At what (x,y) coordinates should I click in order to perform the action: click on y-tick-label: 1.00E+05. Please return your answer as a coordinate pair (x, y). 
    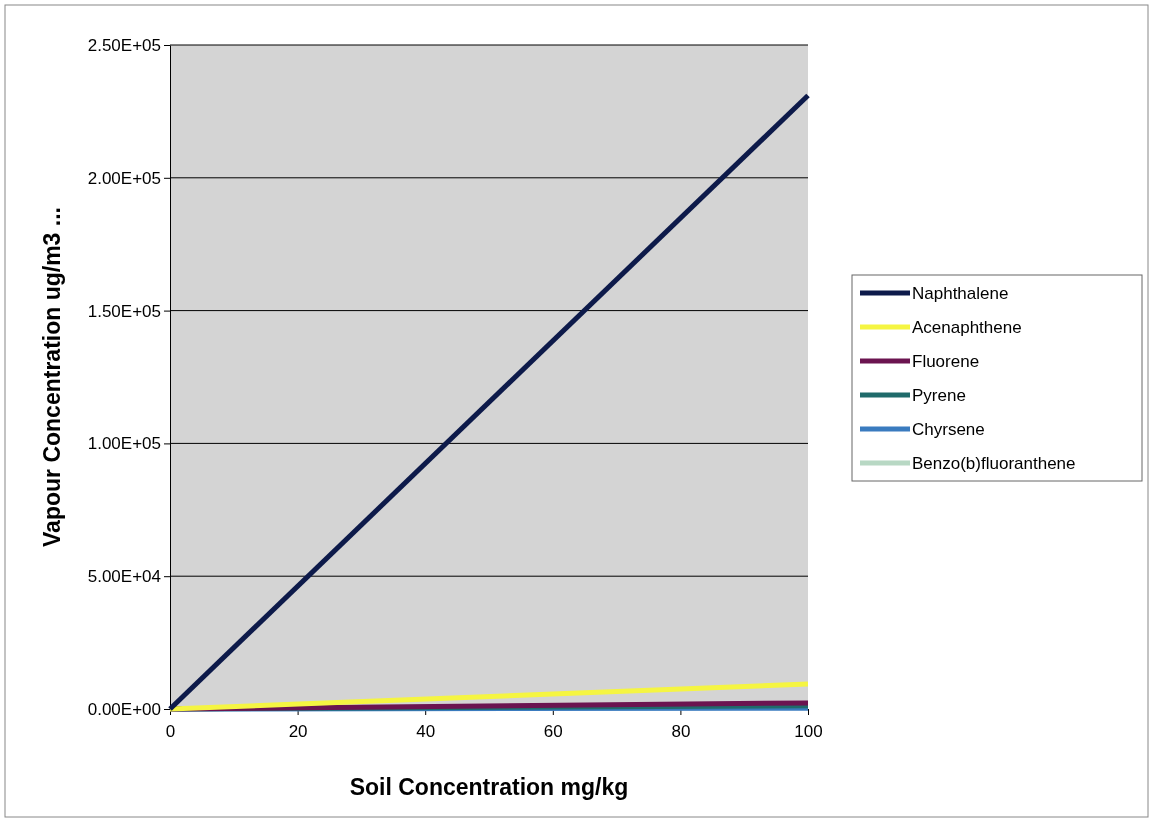
    Looking at the image, I should click on (124, 444).